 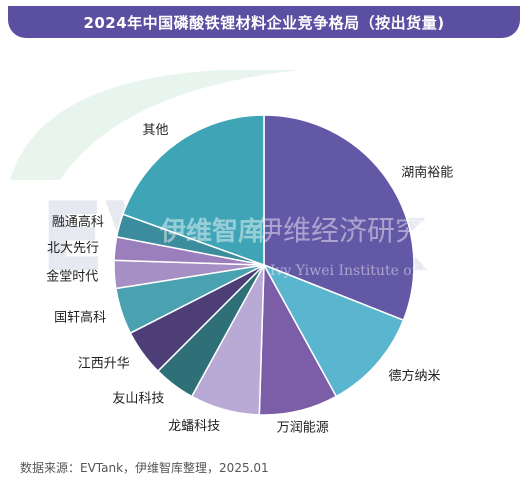 What do you see at coordinates (72, 276) in the screenshot?
I see `slice-label: 金堂时代` at bounding box center [72, 276].